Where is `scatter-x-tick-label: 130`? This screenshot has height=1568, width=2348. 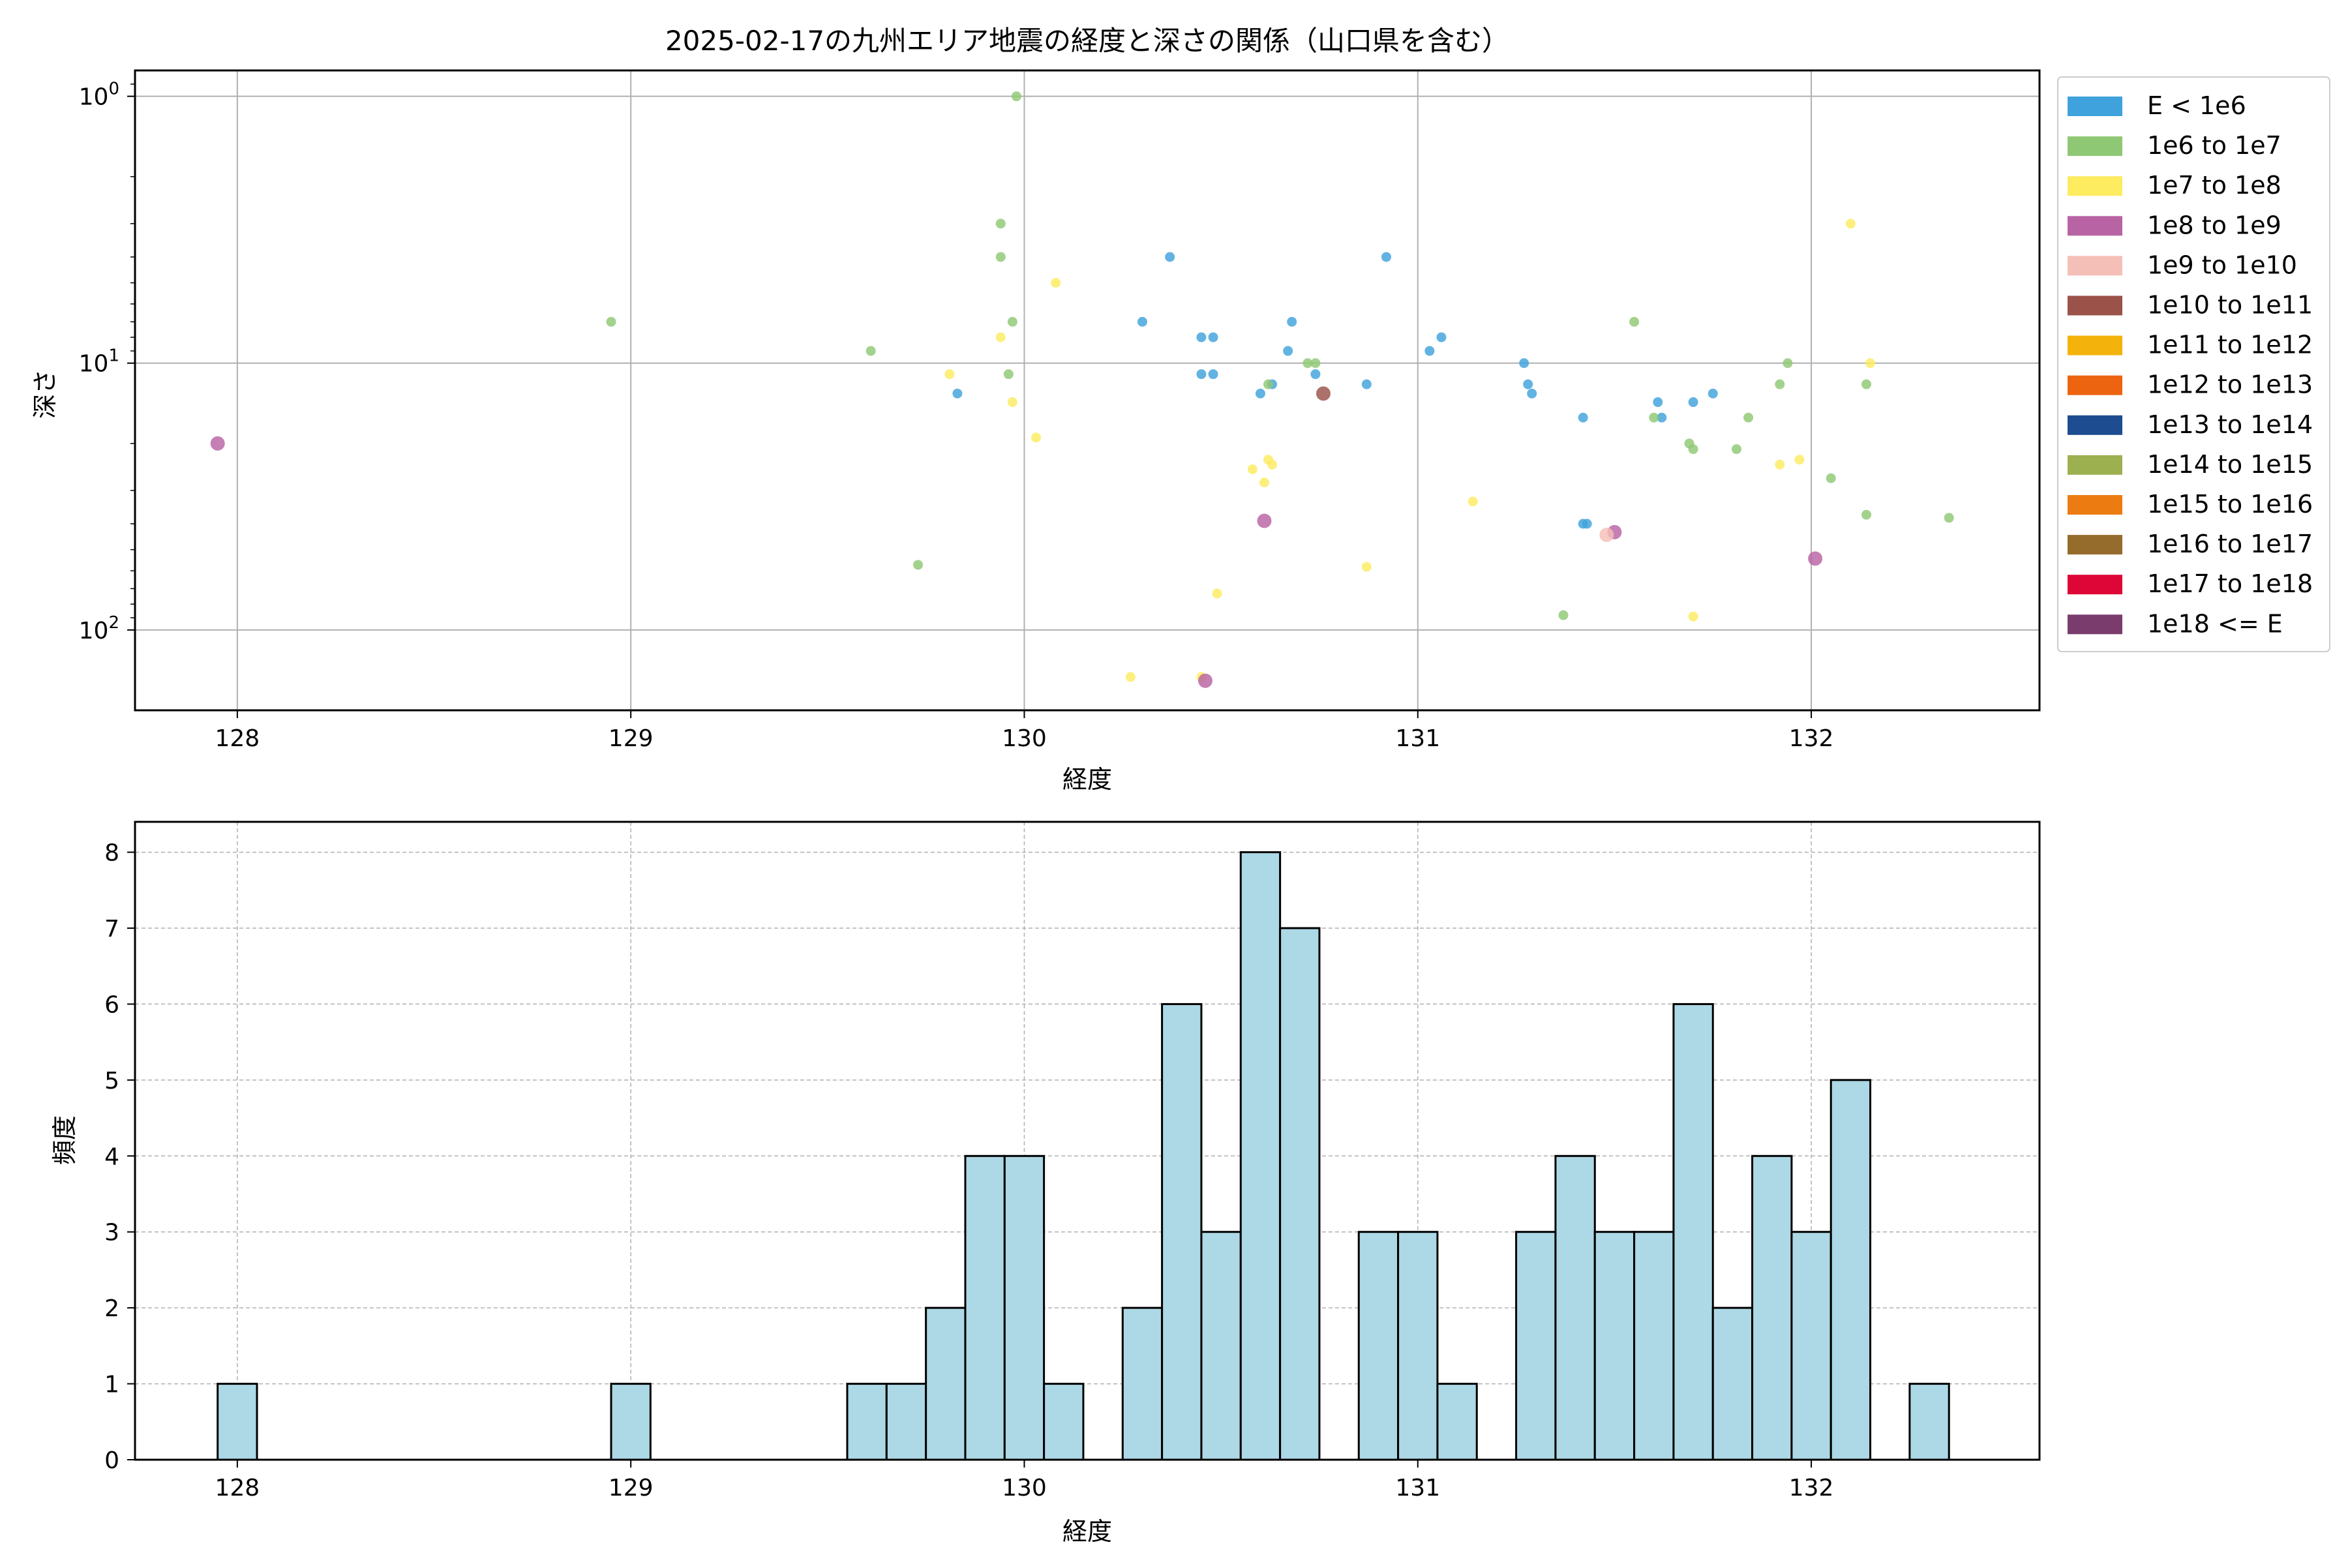 scatter-x-tick-label: 130 is located at coordinates (1025, 738).